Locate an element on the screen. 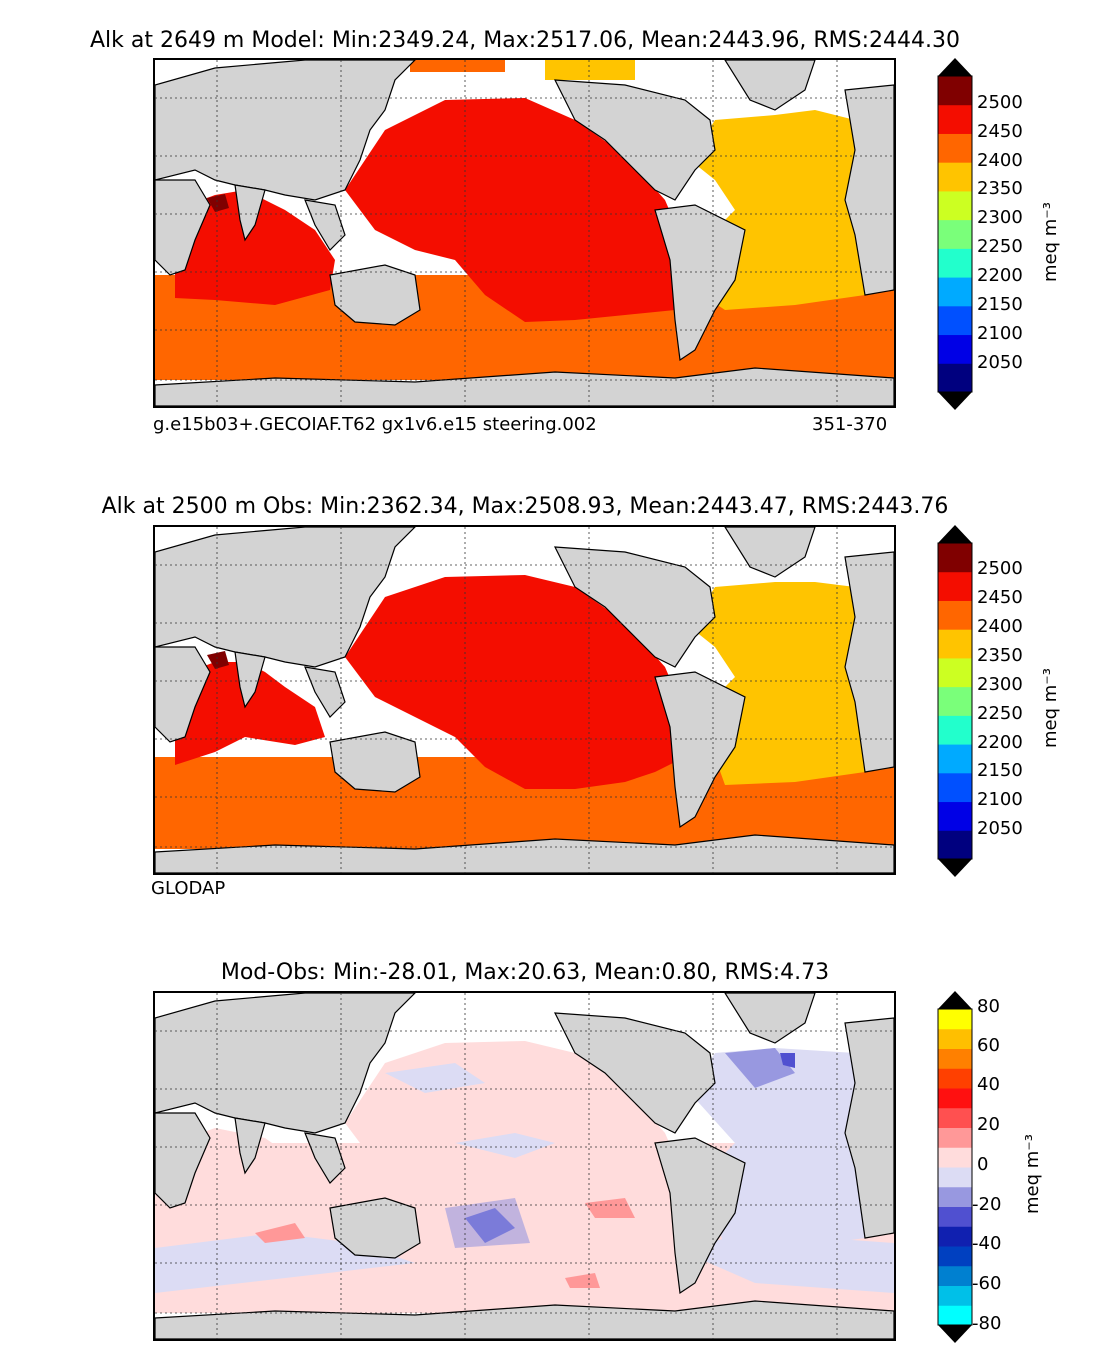 The image size is (1097, 1372). model-arctic-orange is located at coordinates (457, 66).